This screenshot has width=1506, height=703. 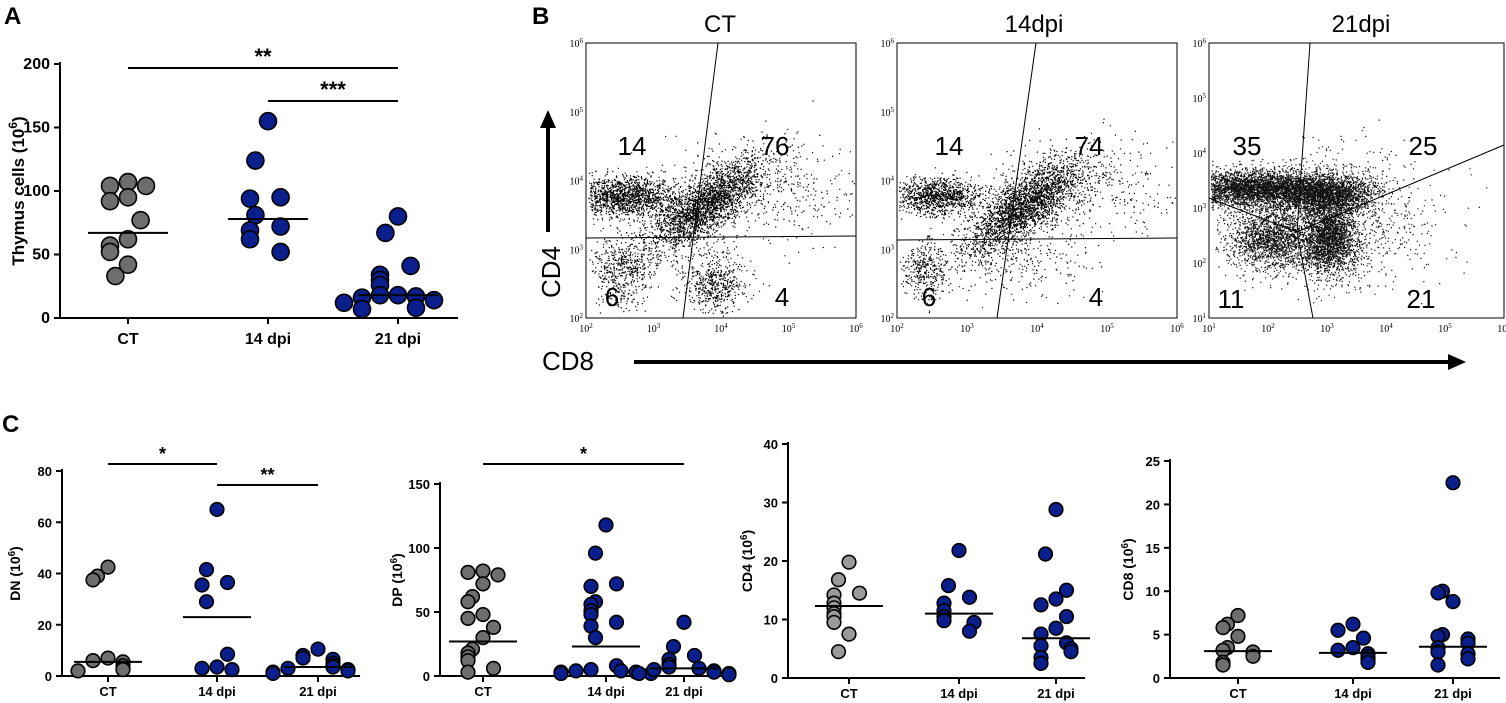 I want to click on quadrant-percent-ur: 25, so click(x=1423, y=146).